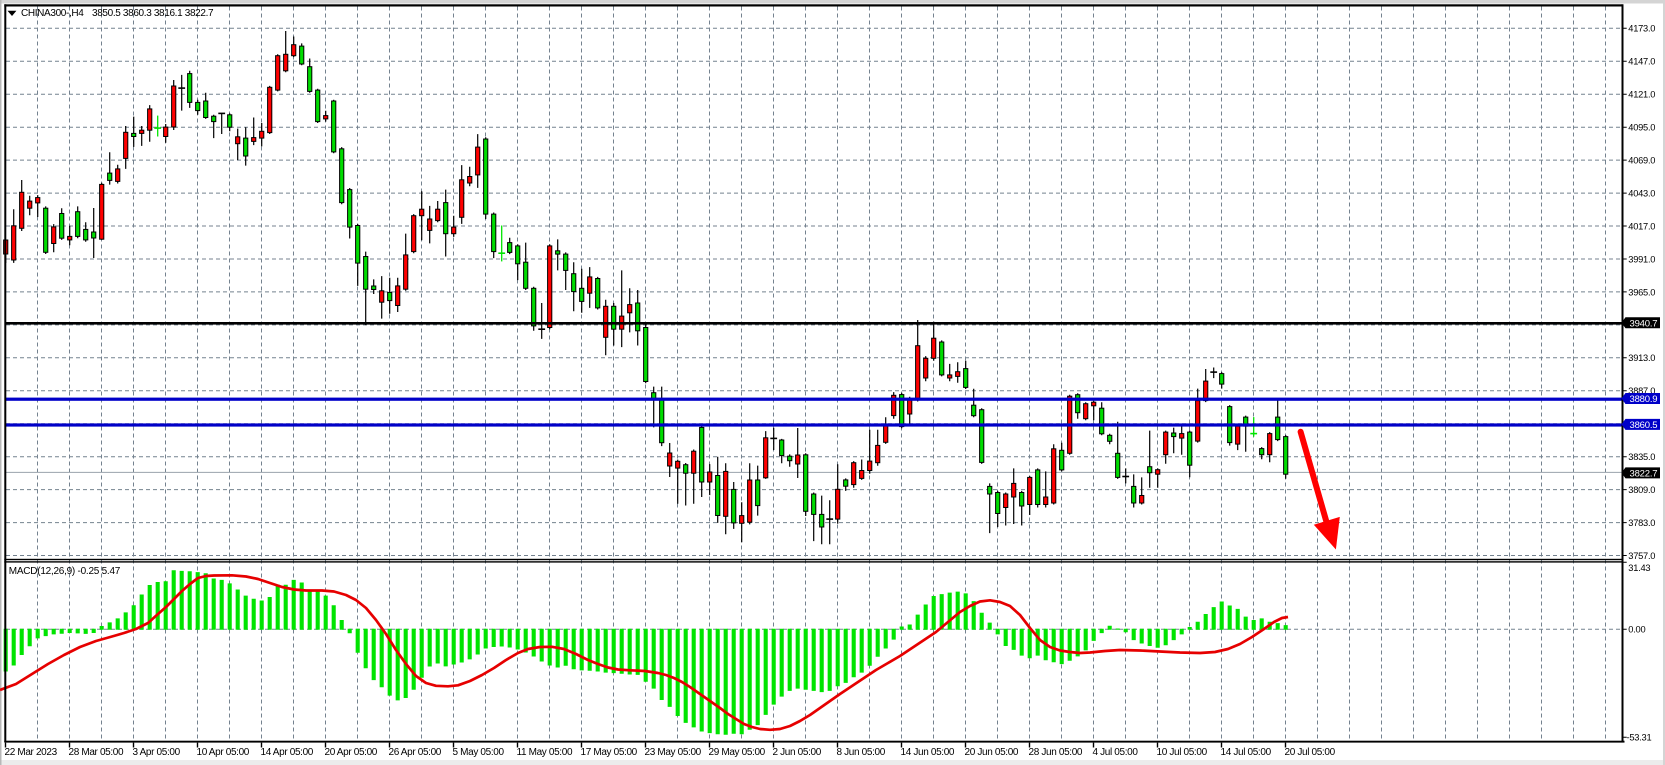 The width and height of the screenshot is (1665, 765). I want to click on svg-text: 3860.5, so click(1644, 425).